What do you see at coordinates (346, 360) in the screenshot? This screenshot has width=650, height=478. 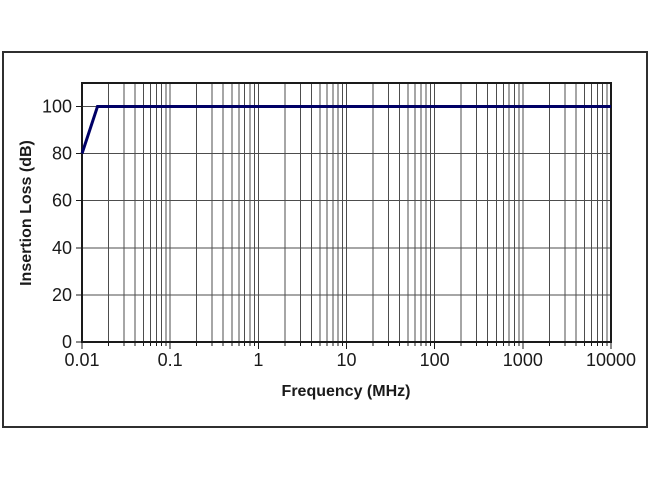 I see `x-tick-label: 10` at bounding box center [346, 360].